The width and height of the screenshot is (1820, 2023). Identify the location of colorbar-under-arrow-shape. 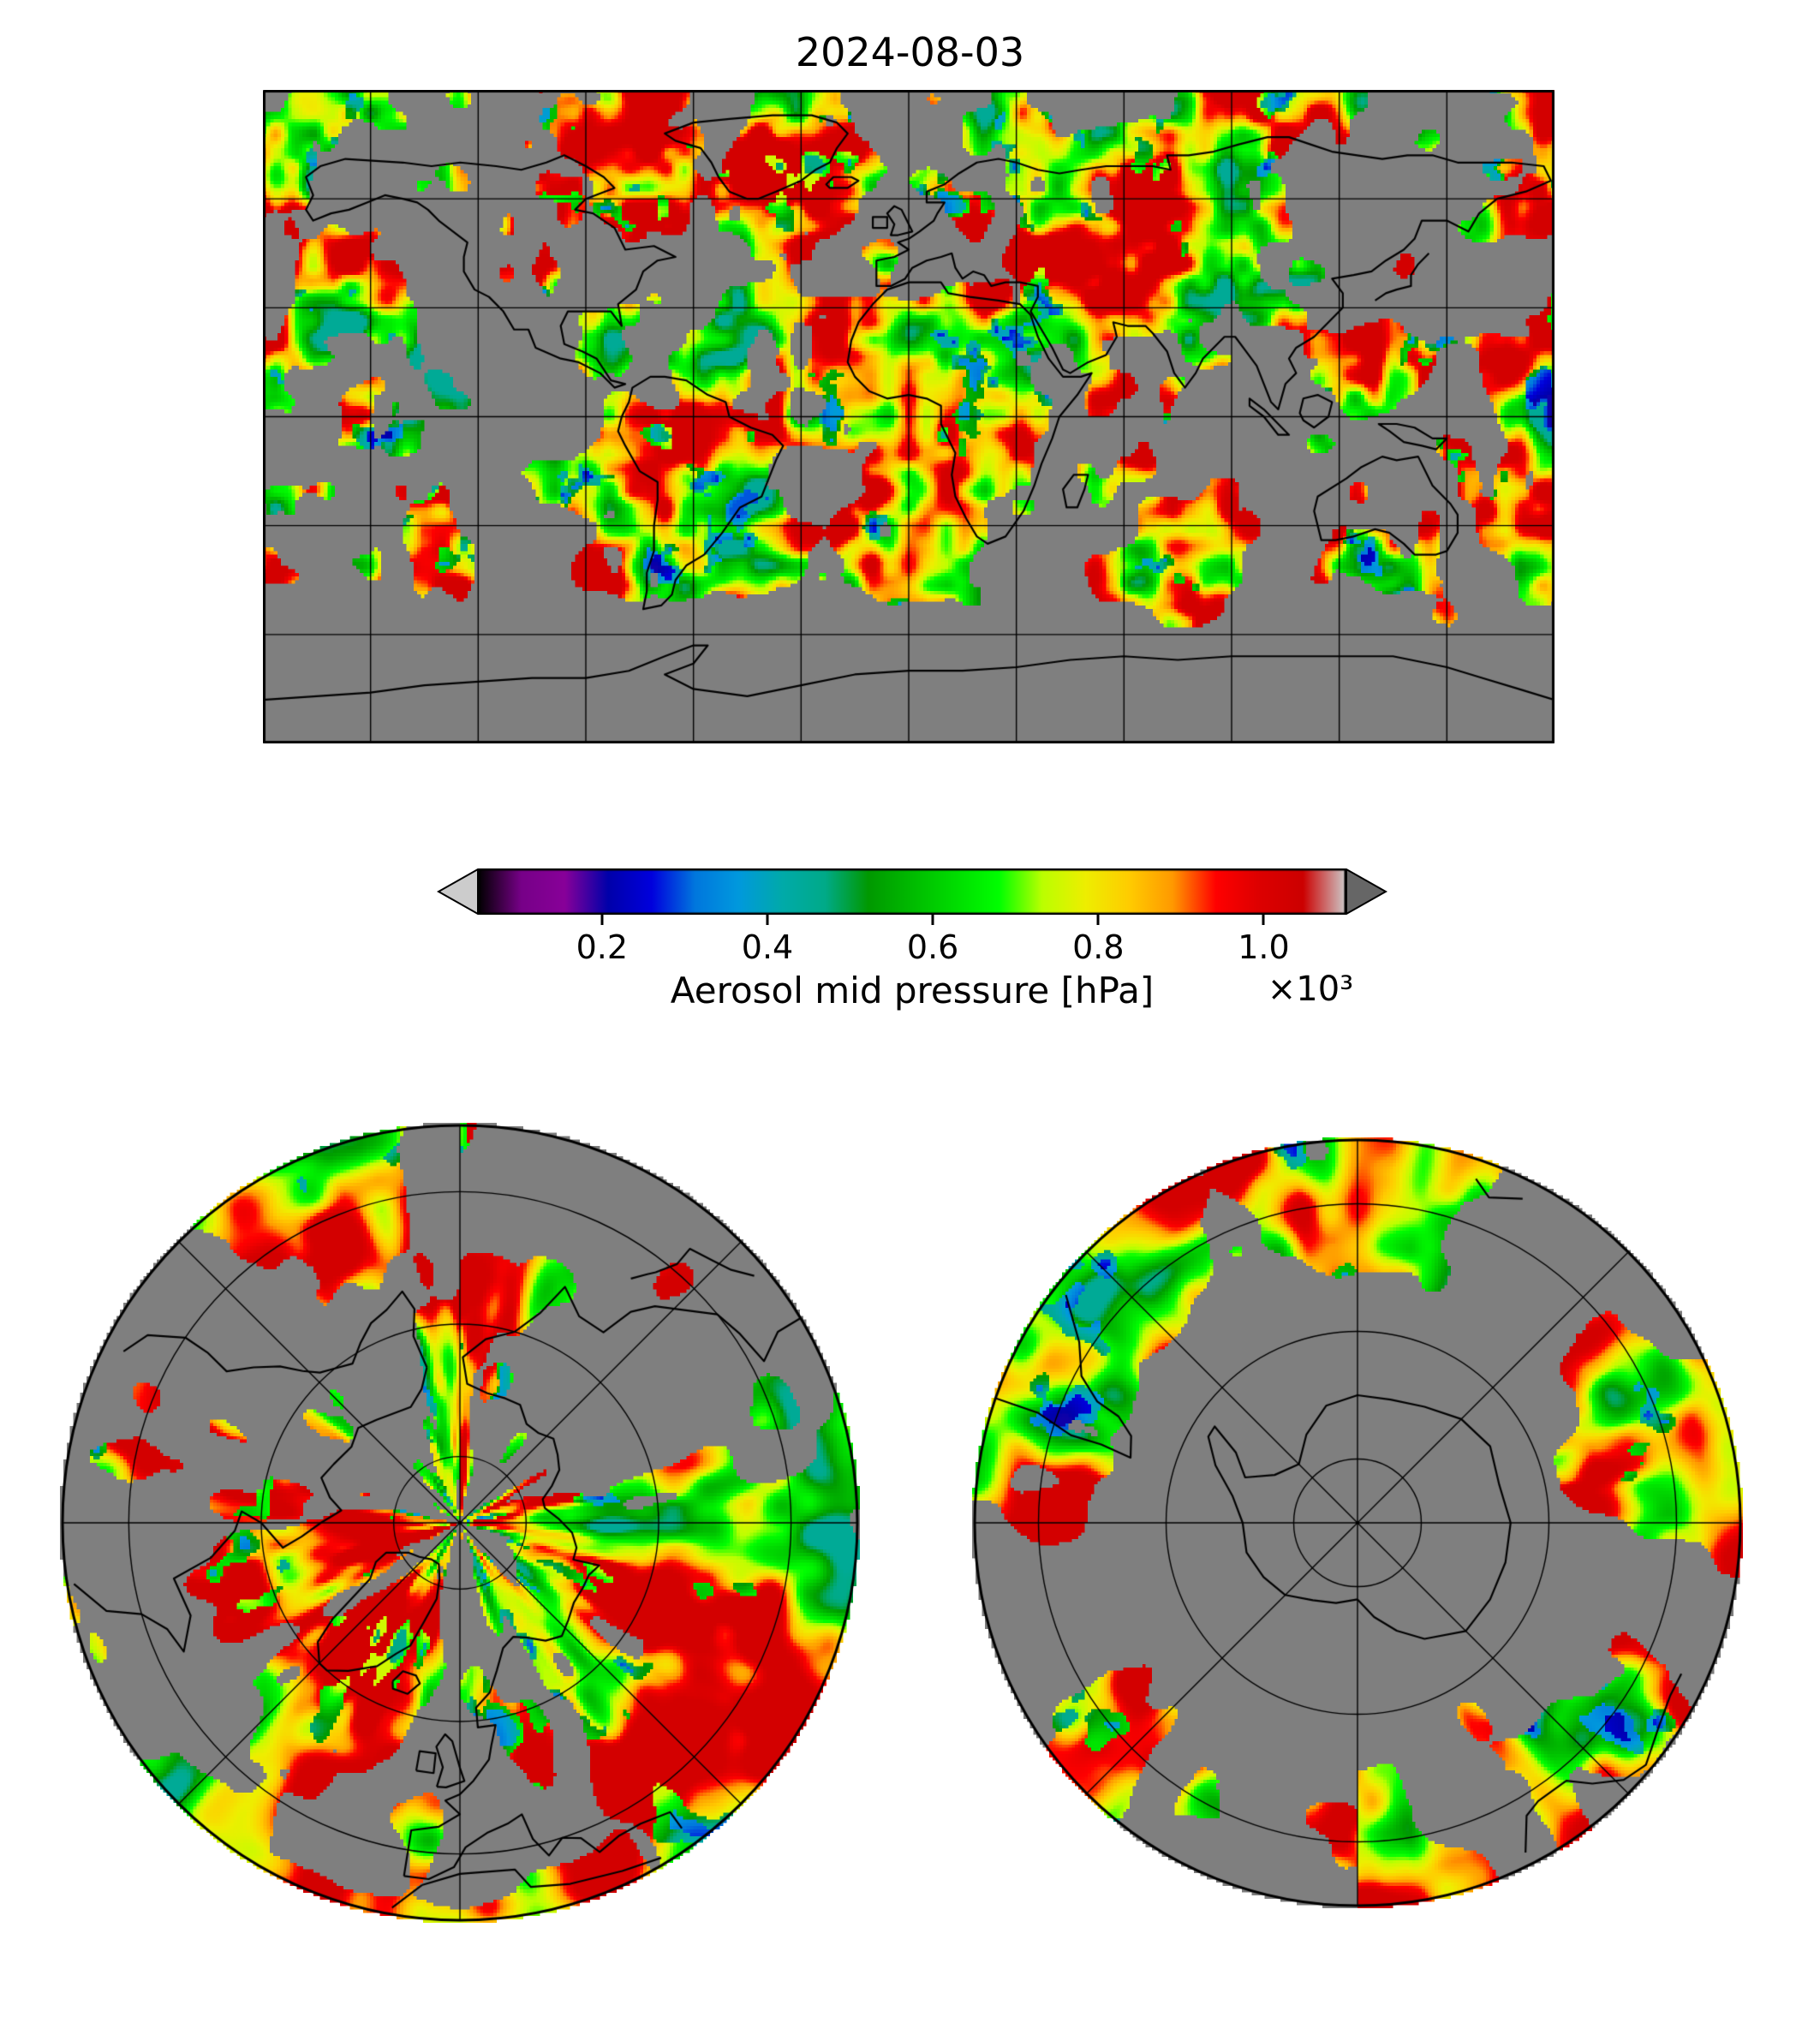
(457, 891).